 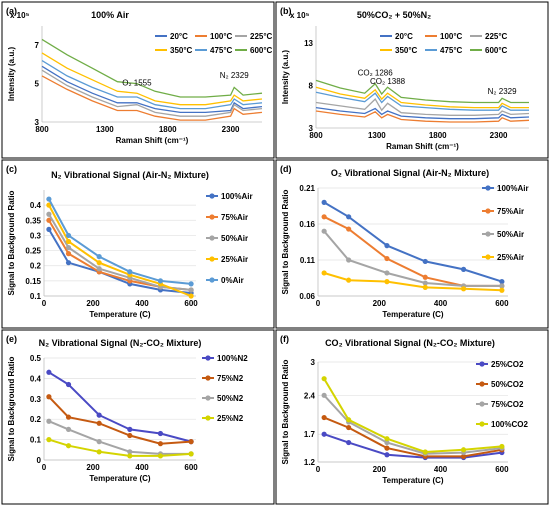 What do you see at coordinates (394, 15) in the screenshot?
I see `chart-title: 50%CO₂ + 50%N₂` at bounding box center [394, 15].